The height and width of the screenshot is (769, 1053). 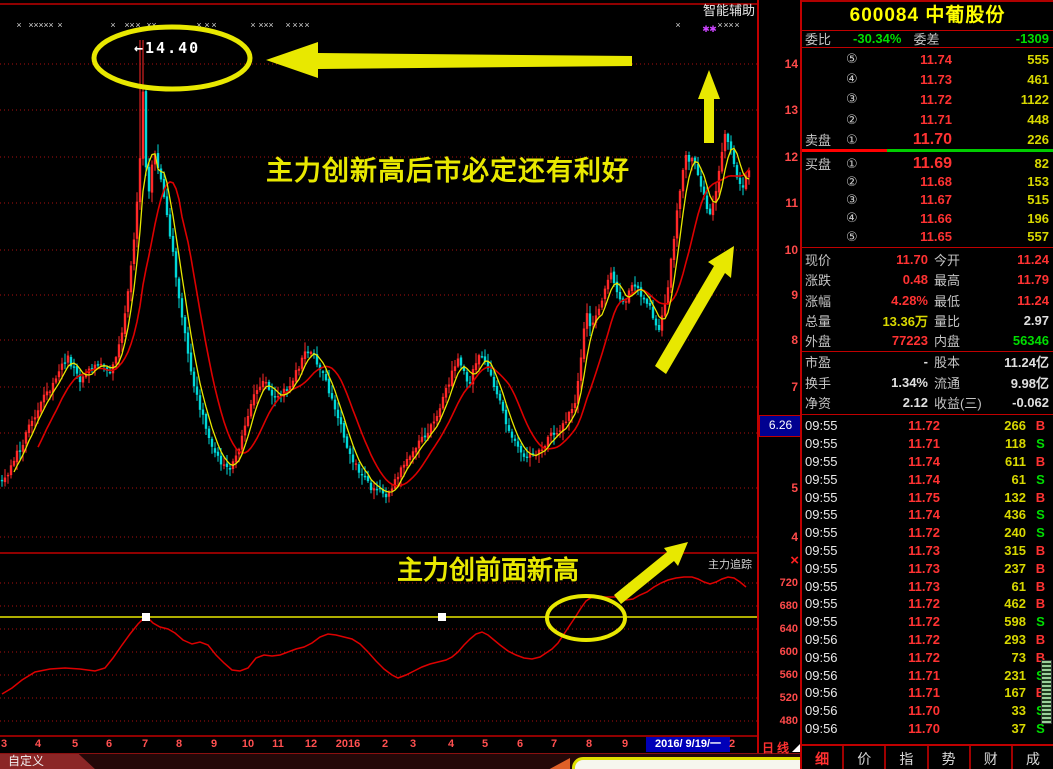 I want to click on ask-volume: 461, so click(x=1038, y=79).